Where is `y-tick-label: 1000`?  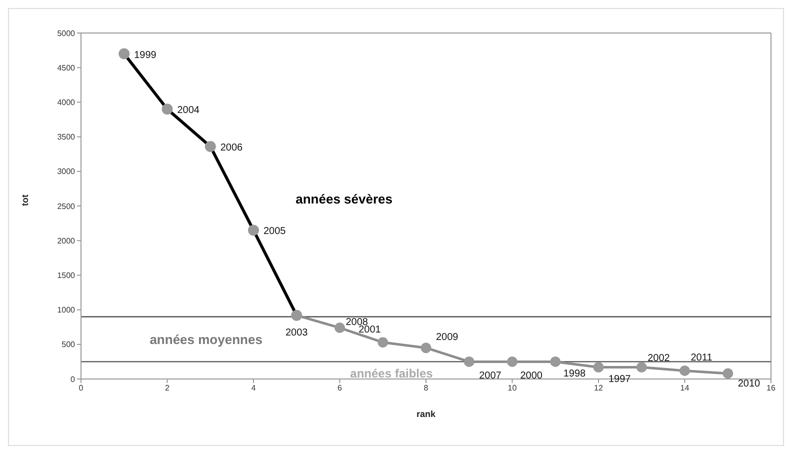 y-tick-label: 1000 is located at coordinates (66, 310).